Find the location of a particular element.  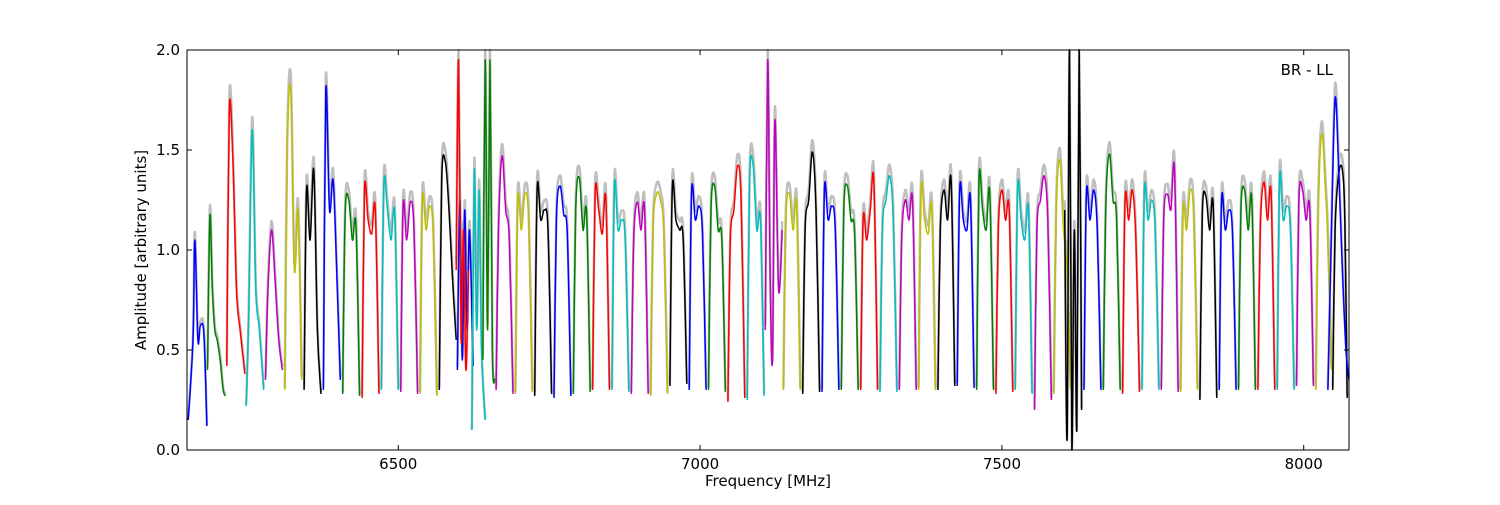

y-tick-label-4: 2.0 is located at coordinates (168, 50).